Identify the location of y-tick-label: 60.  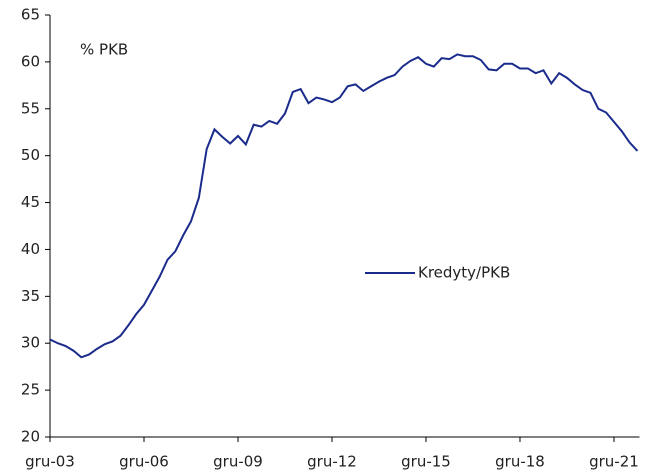
(30, 61).